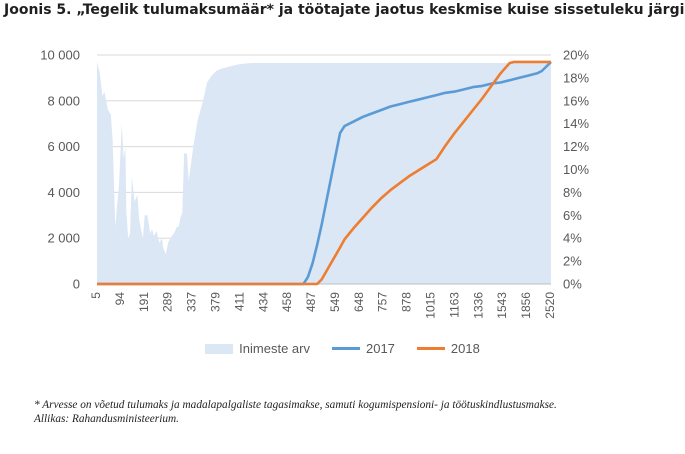  I want to click on y-right-tick-label: 2%, so click(572, 261).